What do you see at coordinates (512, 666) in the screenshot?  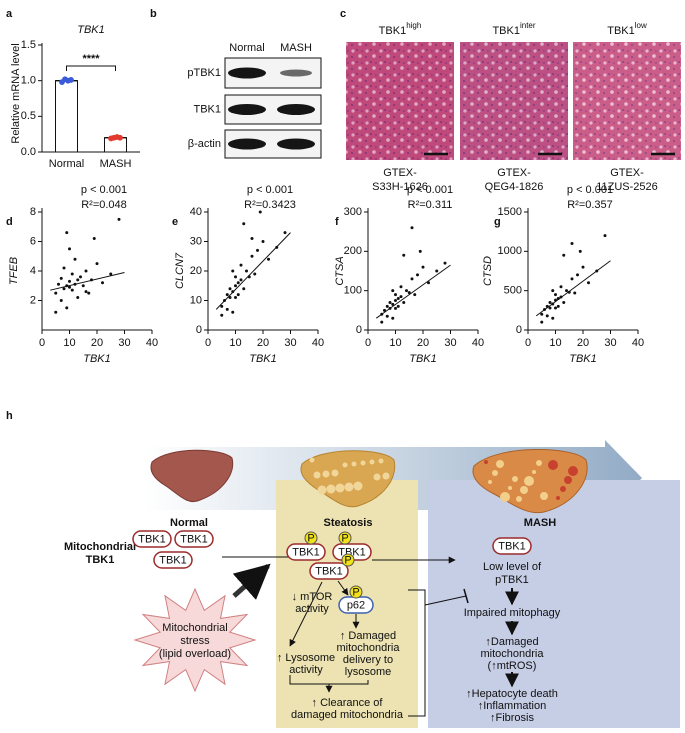 I see `damaged-label: (↑mtROS)` at bounding box center [512, 666].